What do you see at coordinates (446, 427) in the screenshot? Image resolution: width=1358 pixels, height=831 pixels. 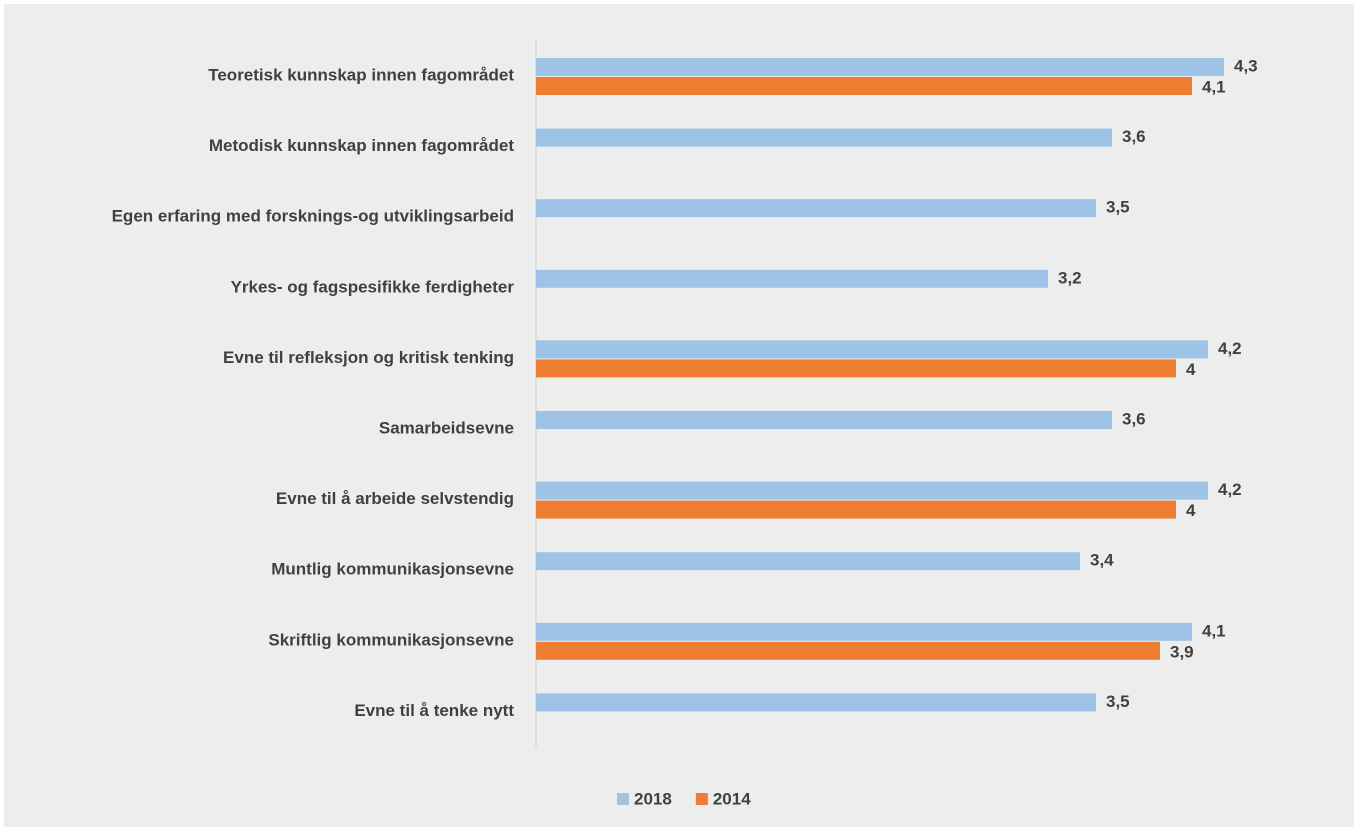 I see `y-tick-label: Samarbeidsevne` at bounding box center [446, 427].